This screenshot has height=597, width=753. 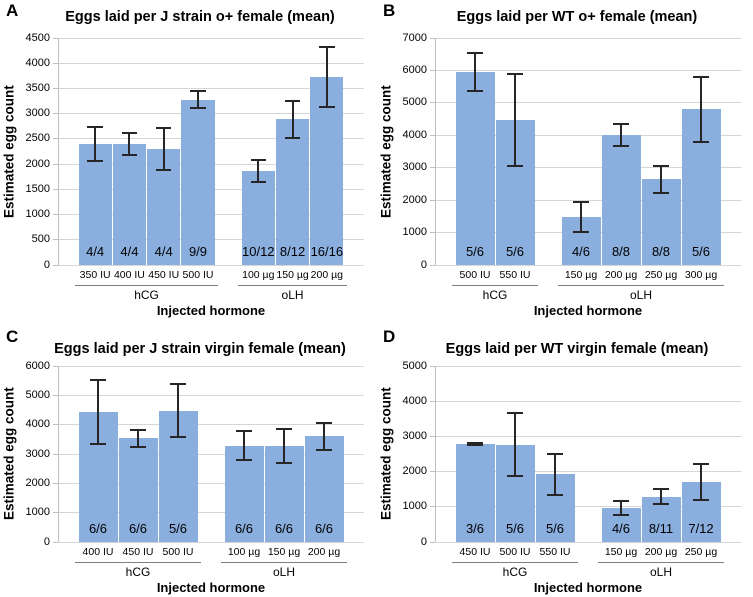 I want to click on bar-count-label: 4/4, so click(x=95, y=251).